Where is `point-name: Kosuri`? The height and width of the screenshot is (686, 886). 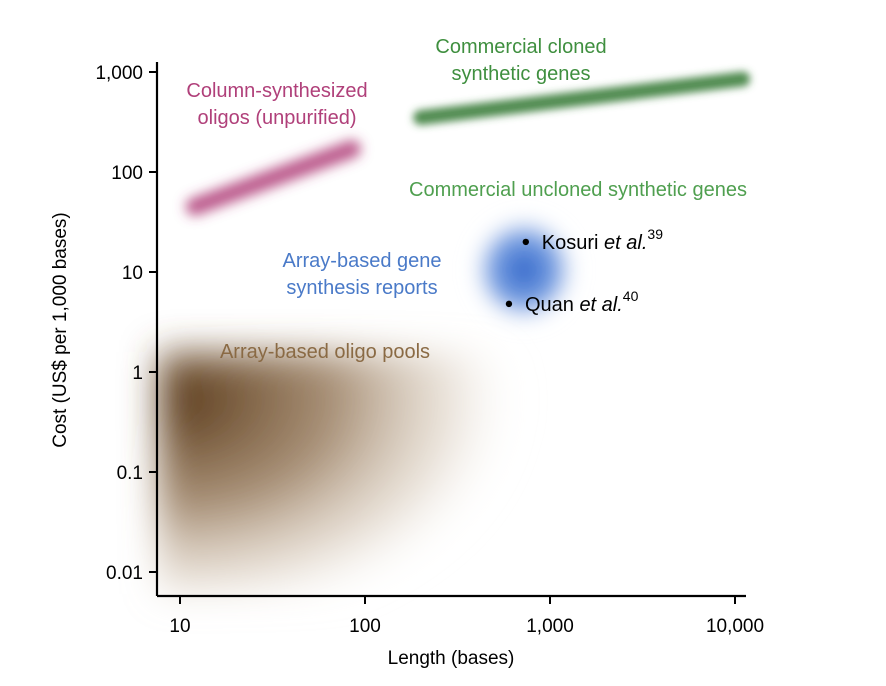 point-name: Kosuri is located at coordinates (573, 243).